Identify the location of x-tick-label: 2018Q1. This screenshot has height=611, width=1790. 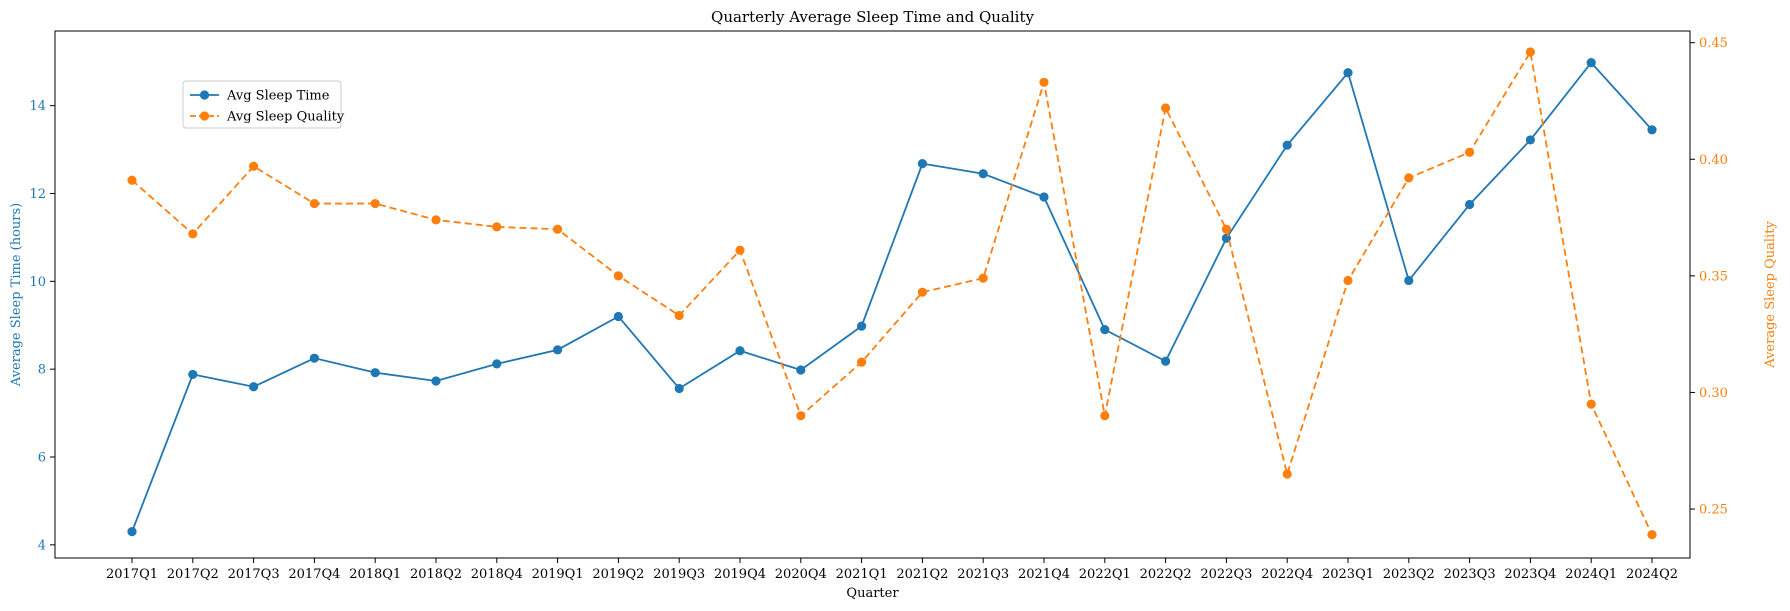
(375, 574).